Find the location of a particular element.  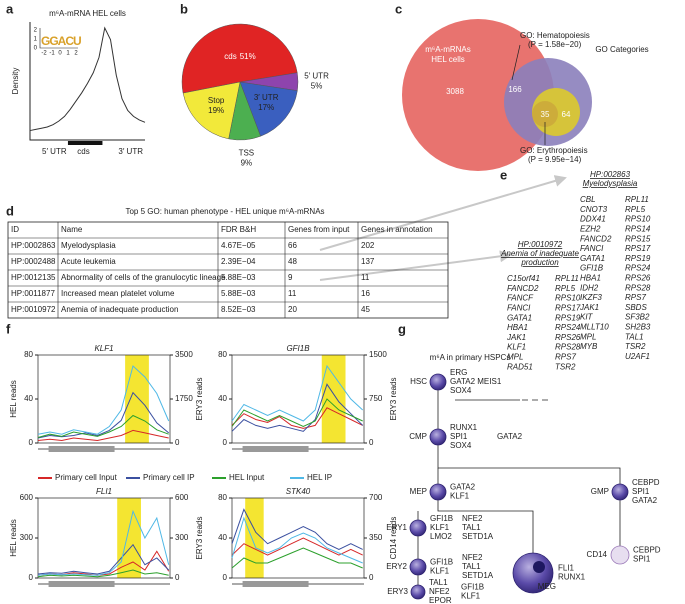

cell-label: GMP is located at coordinates (600, 491).